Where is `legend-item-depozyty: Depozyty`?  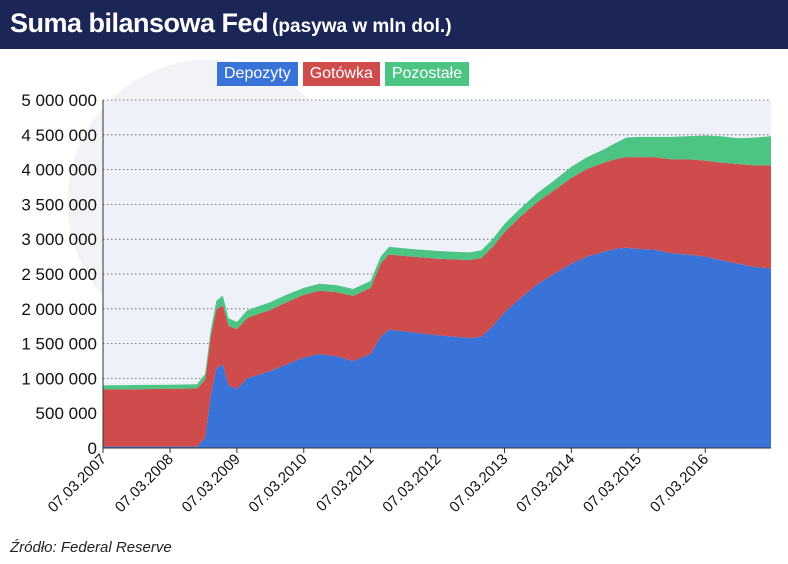
legend-item-depozyty: Depozyty is located at coordinates (257, 74).